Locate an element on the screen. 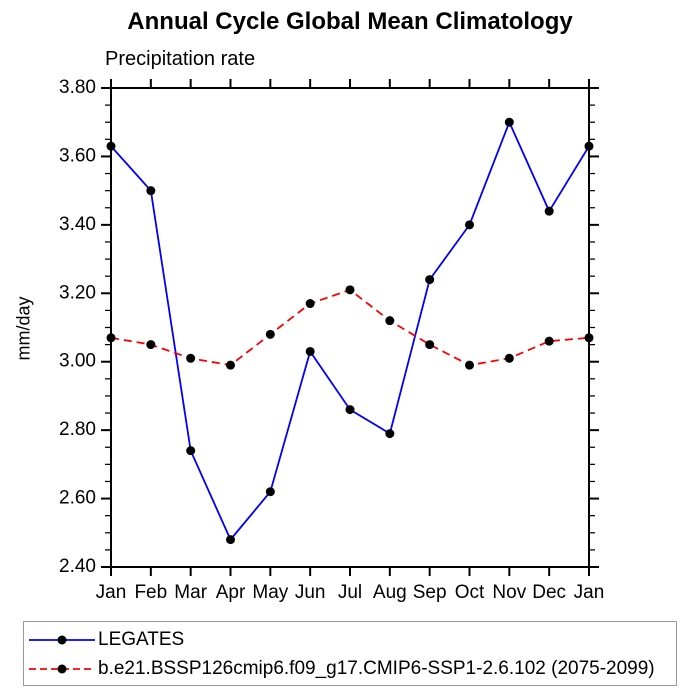  x-tick-label: Feb is located at coordinates (150, 592).